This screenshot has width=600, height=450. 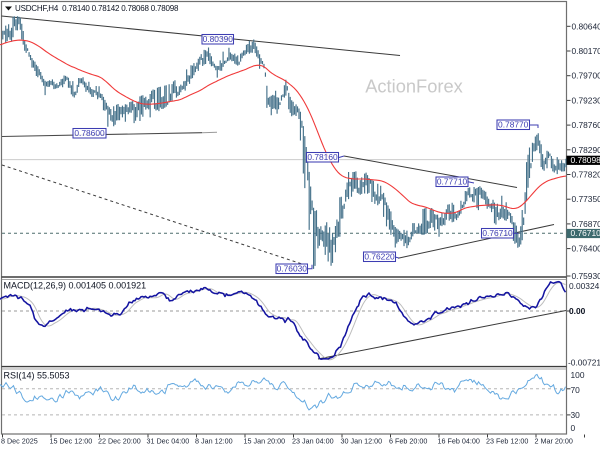 I want to click on svg-text: 100, so click(x=578, y=375).